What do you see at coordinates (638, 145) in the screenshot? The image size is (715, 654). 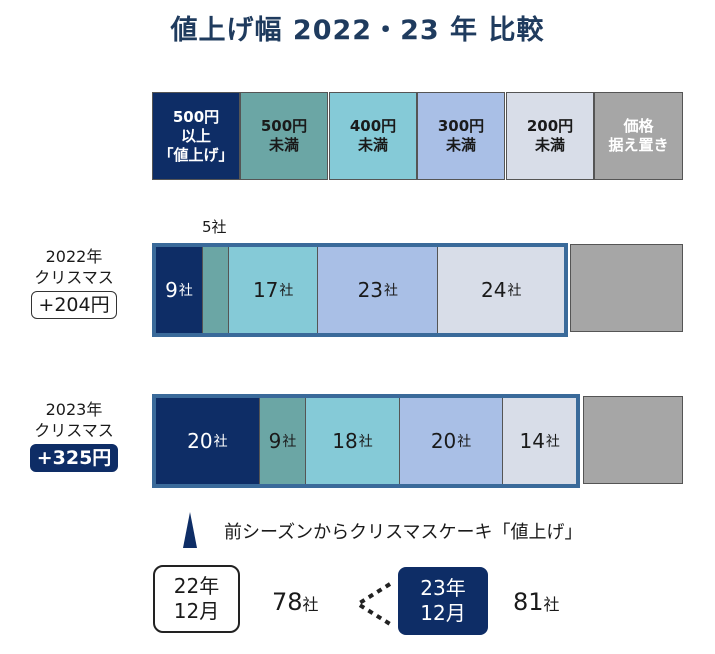 I see `legend-label: 据え置き` at bounding box center [638, 145].